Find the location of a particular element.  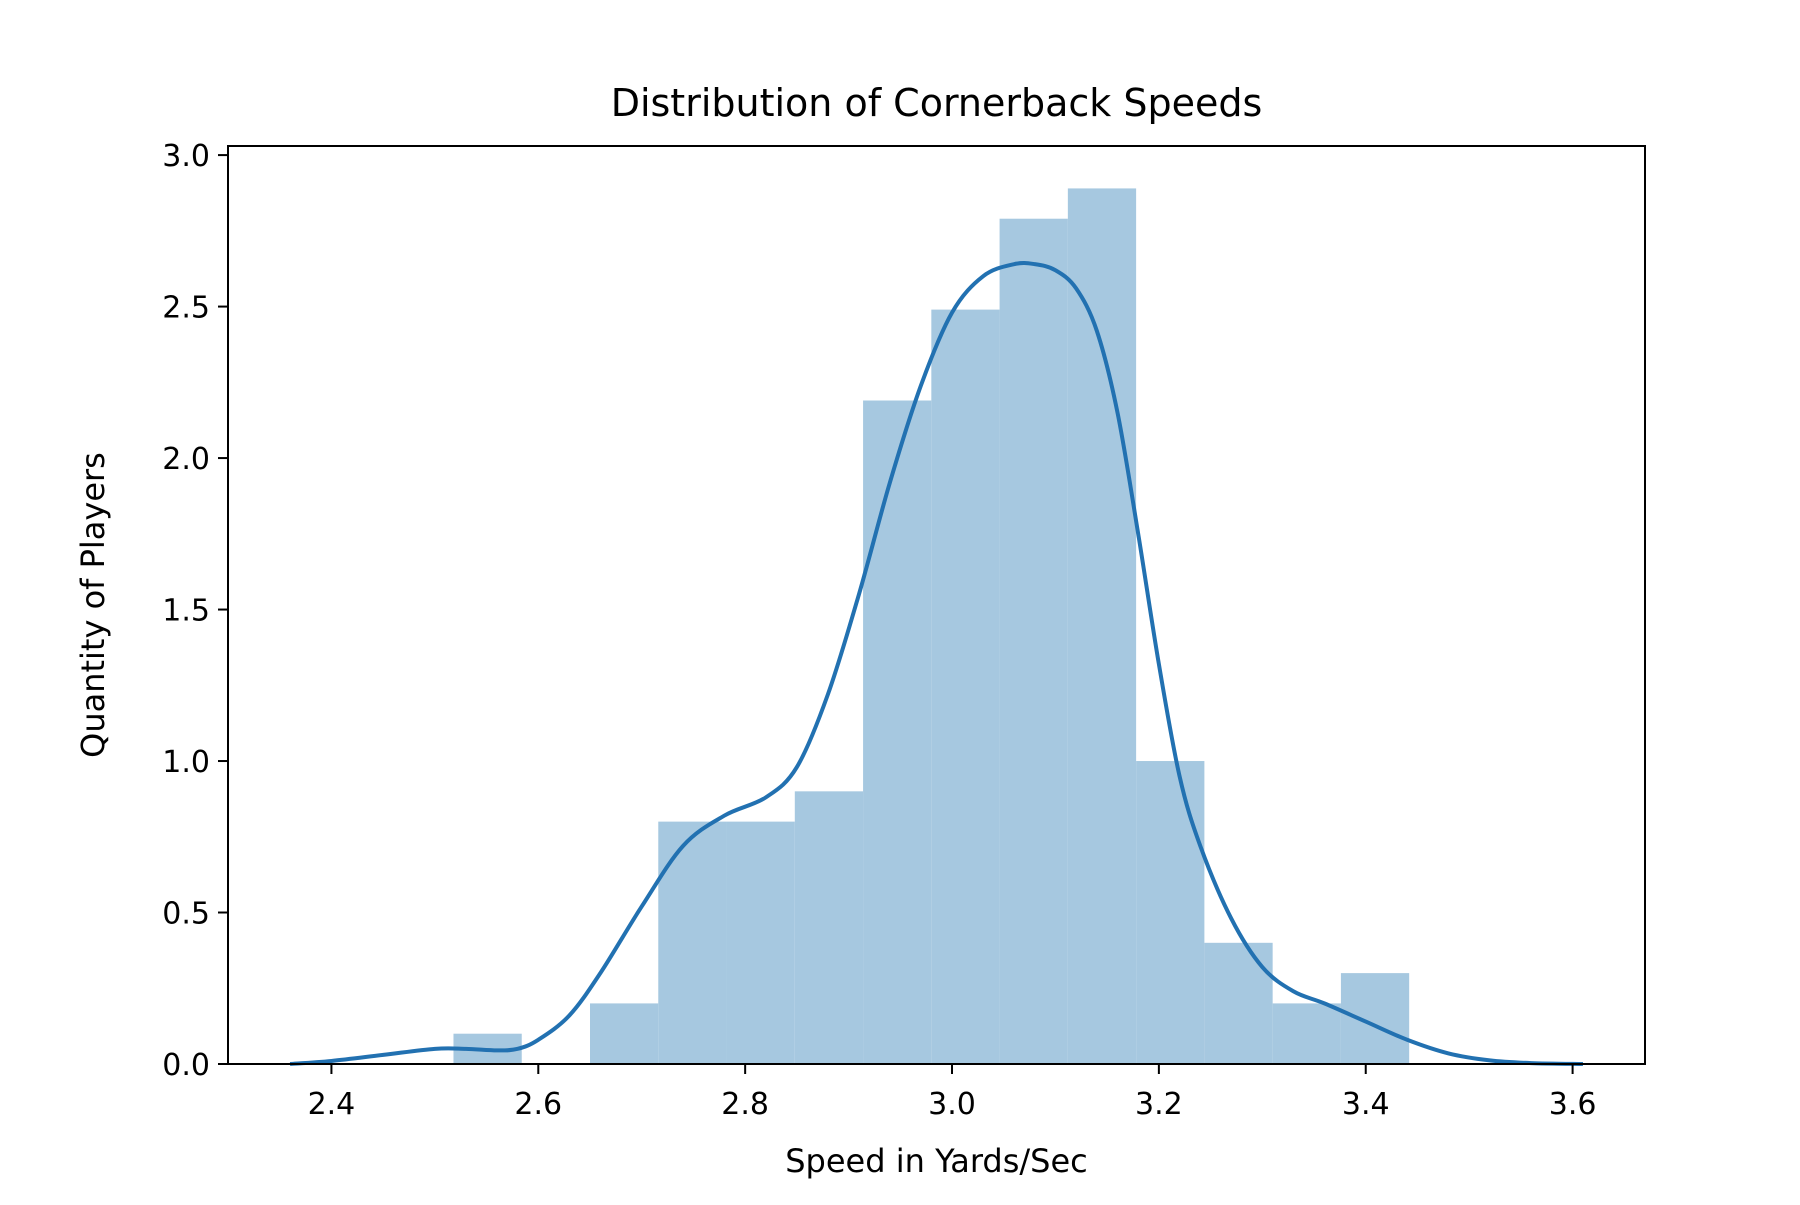

x-tick-label: 3.6 is located at coordinates (1573, 1104).